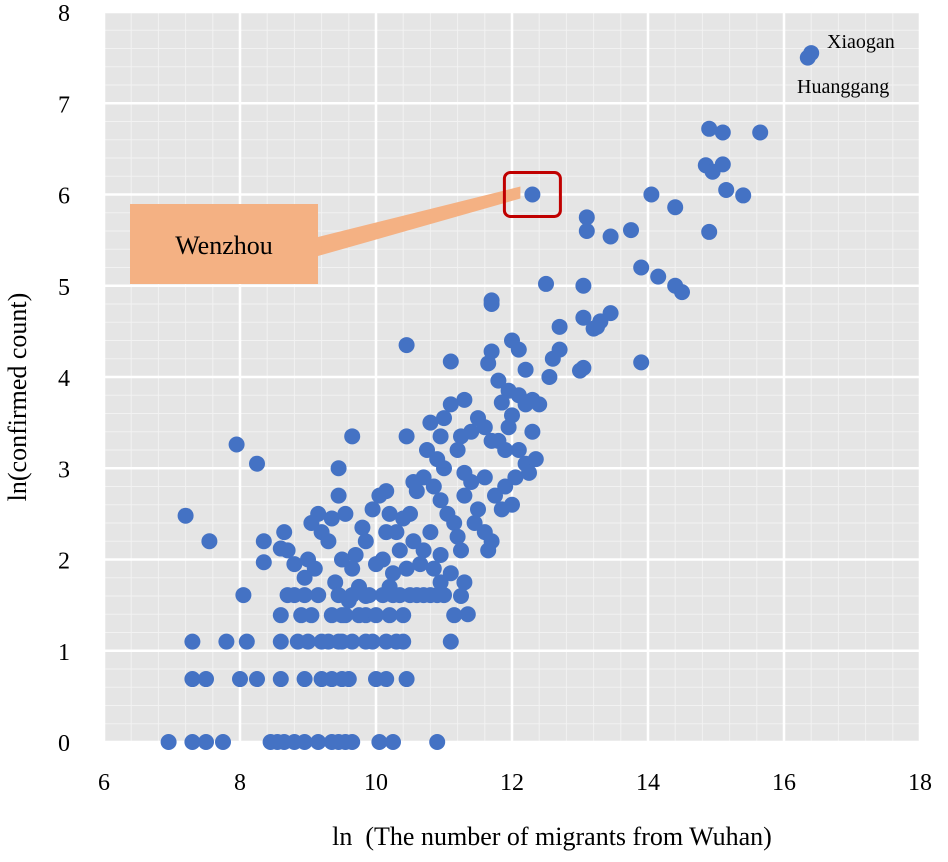  Describe the element at coordinates (64, 379) in the screenshot. I see `y-tick-labels: 0 1 2 3 4 5 6 7 8` at that location.